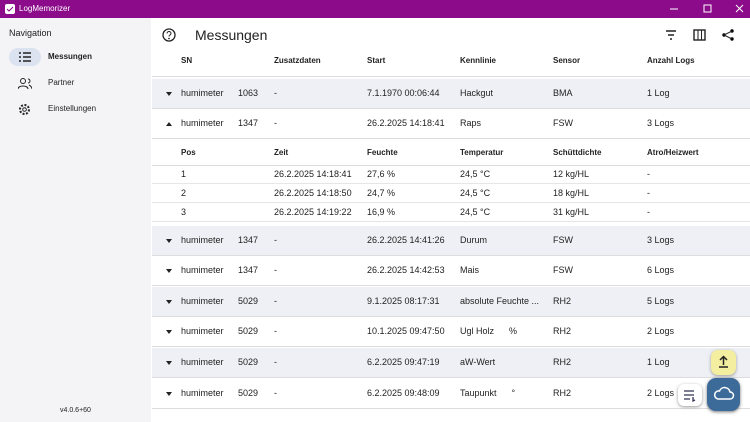 The width and height of the screenshot is (750, 422). What do you see at coordinates (470, 270) in the screenshot?
I see `cell: Mais` at bounding box center [470, 270].